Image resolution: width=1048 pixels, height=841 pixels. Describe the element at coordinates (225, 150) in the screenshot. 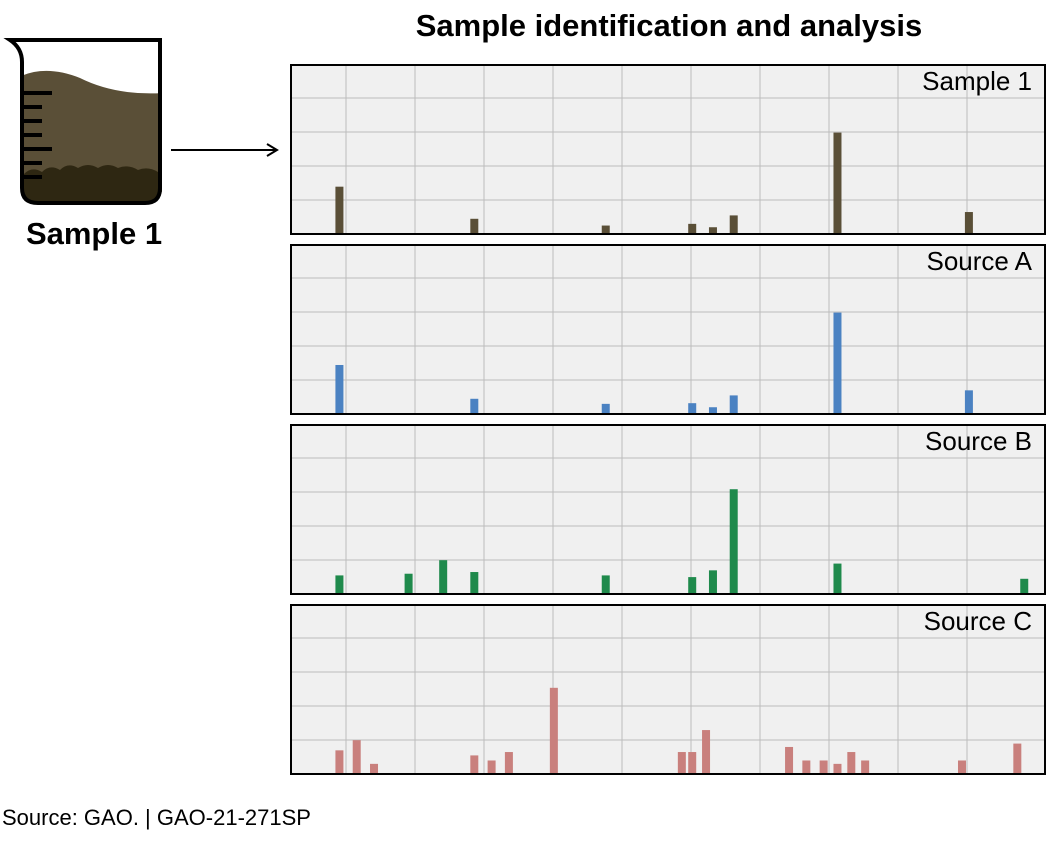

I see `arrow-right-icon` at that location.